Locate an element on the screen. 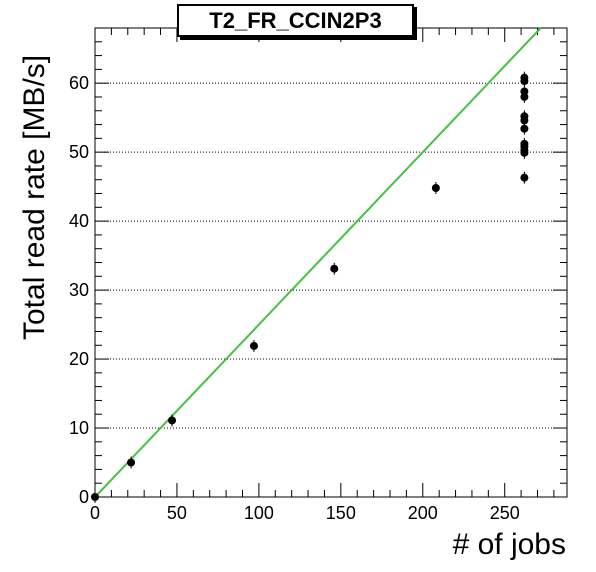 The image size is (596, 572). x-tick-label: 0 is located at coordinates (95, 513).